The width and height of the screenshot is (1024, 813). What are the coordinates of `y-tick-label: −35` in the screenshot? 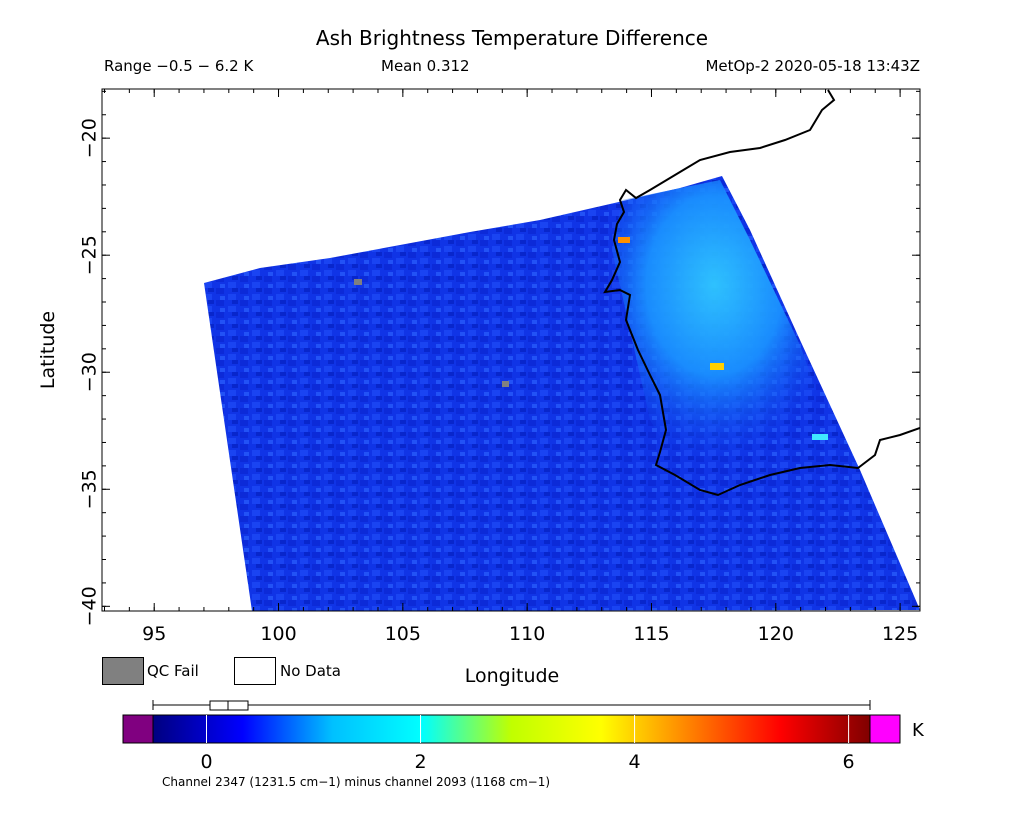 It's located at (90, 489).